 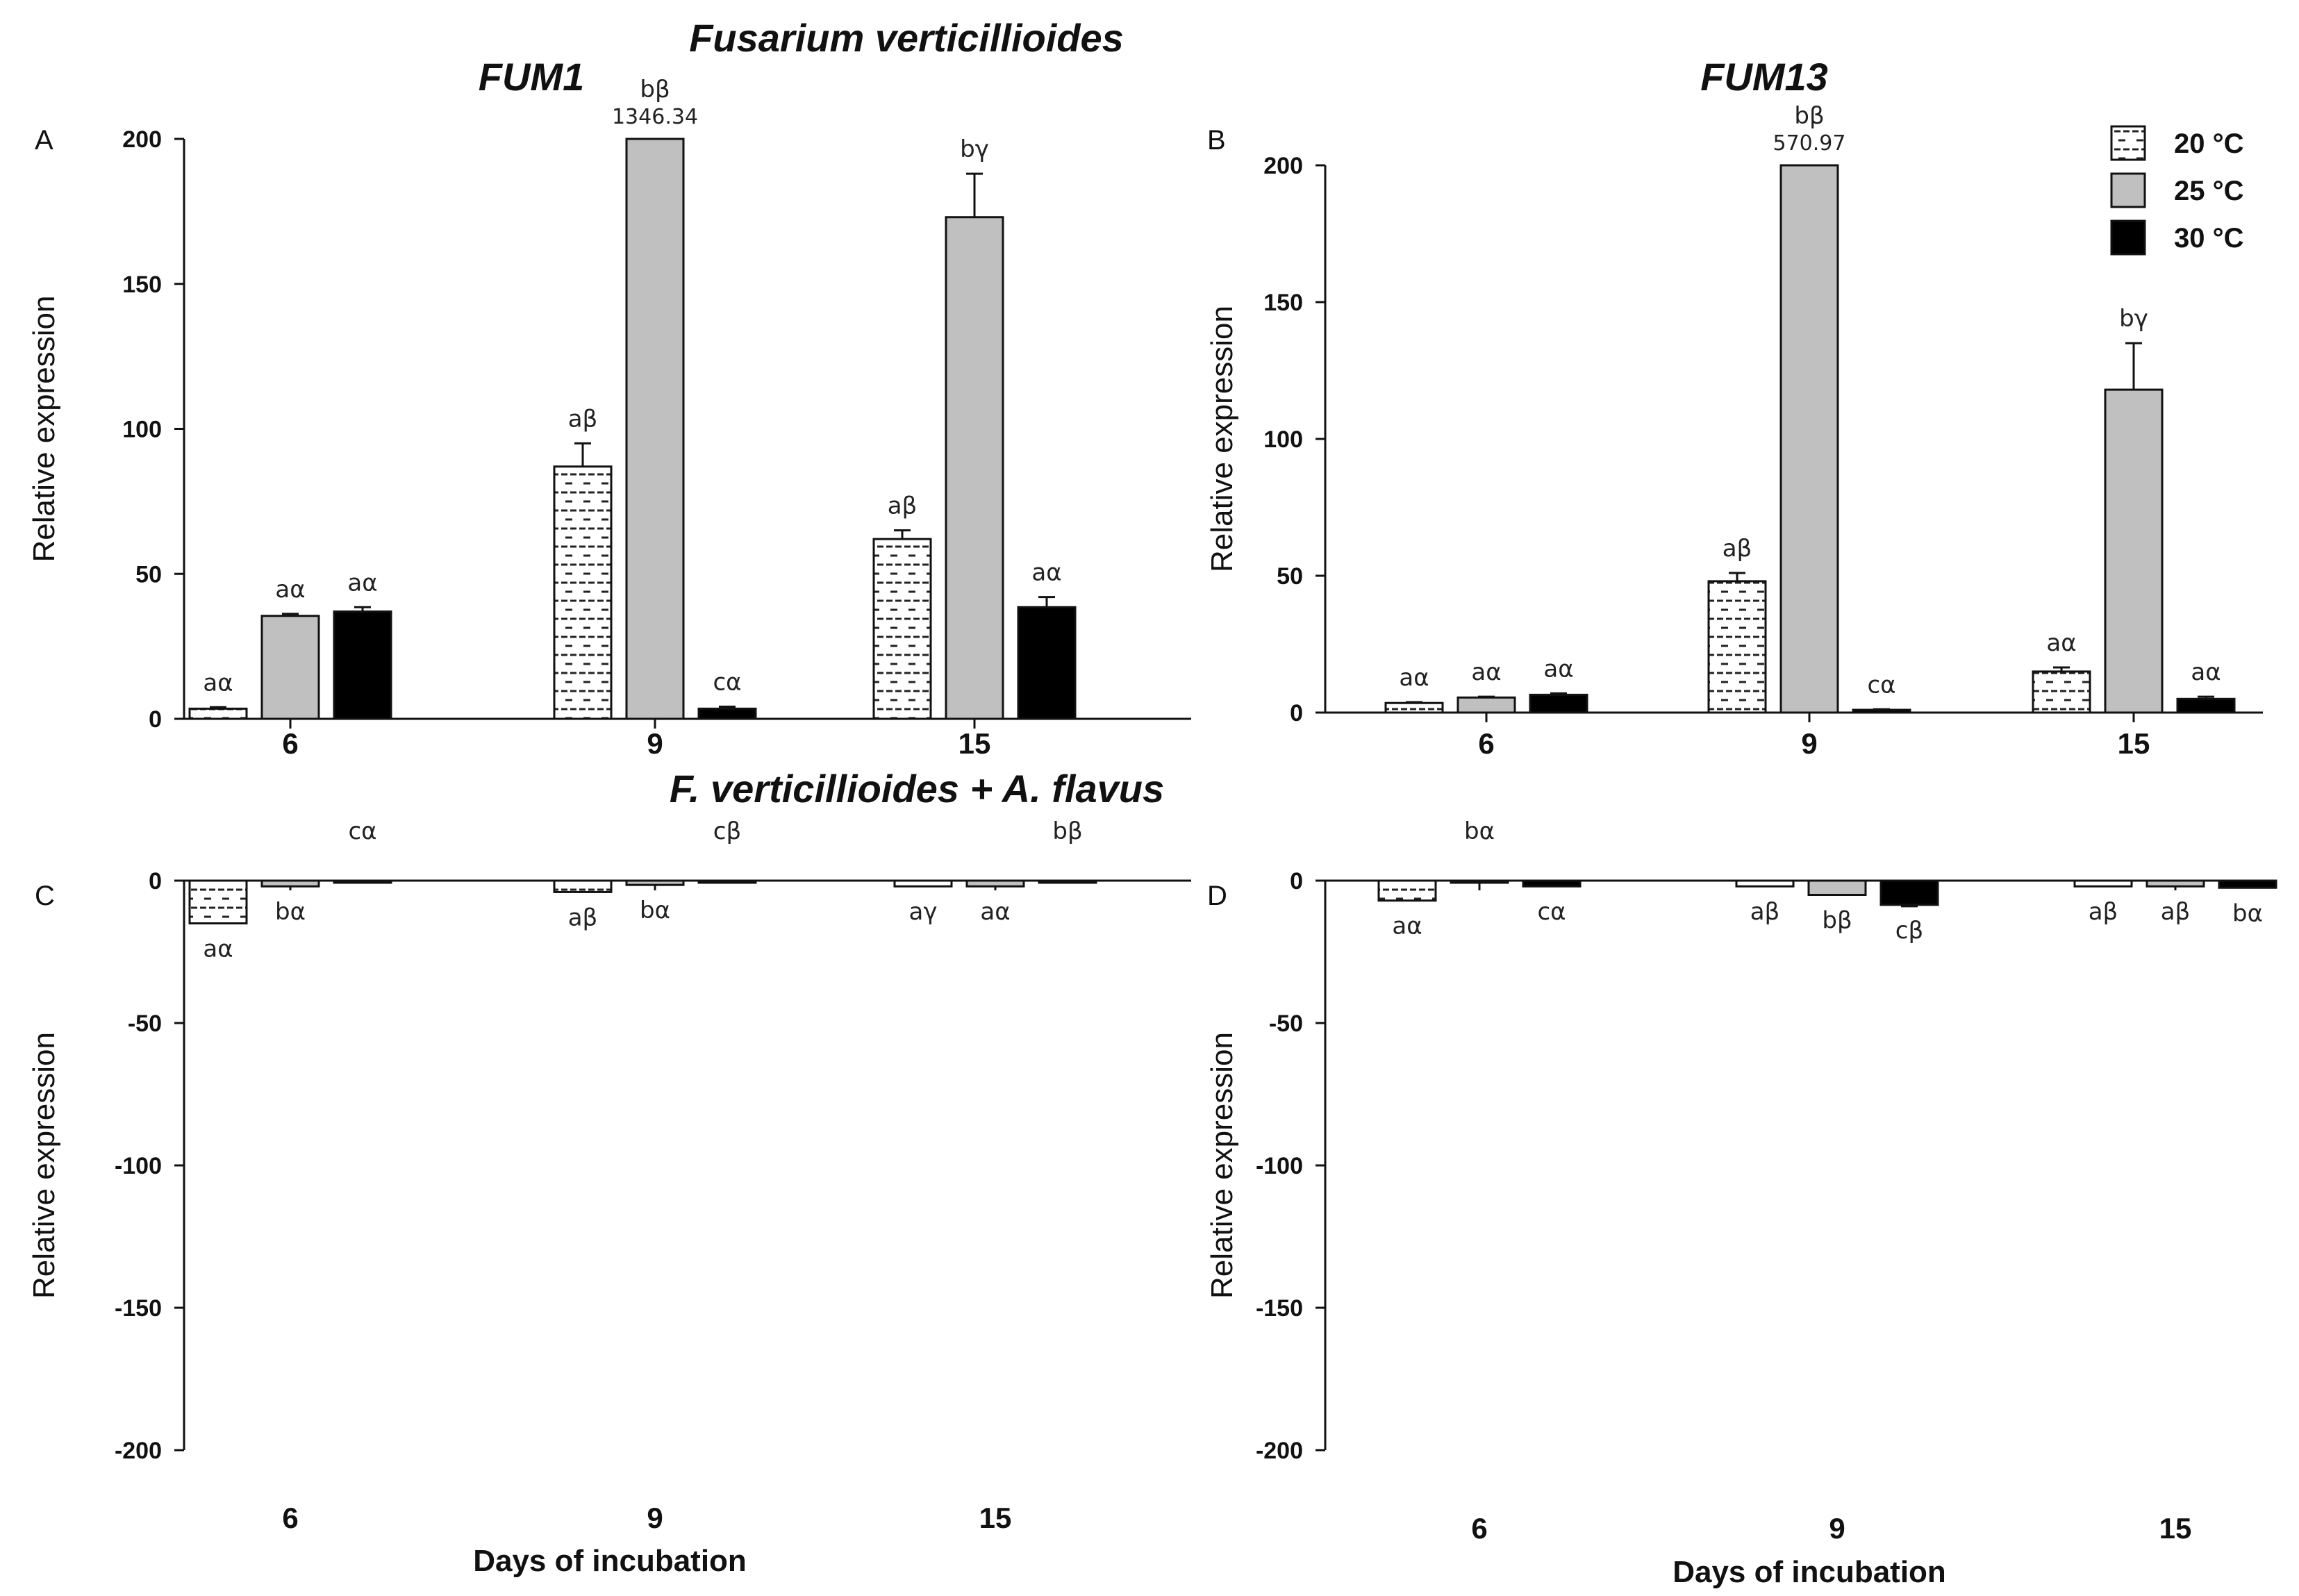 I want to click on gene1-title: FUM1, so click(x=531, y=77).